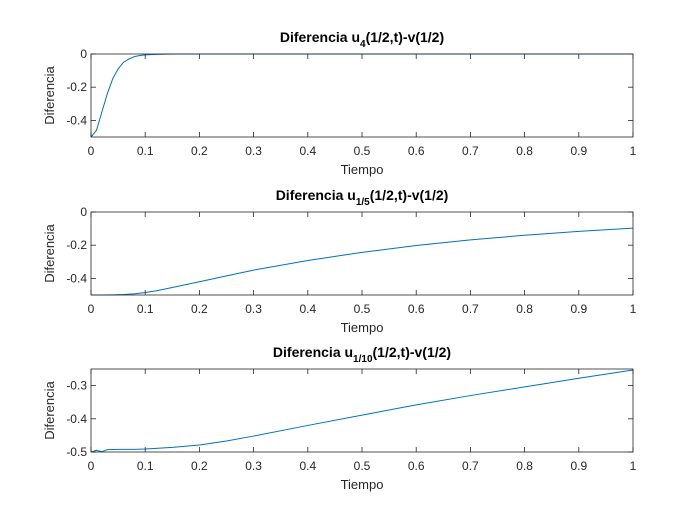 Image resolution: width=700 pixels, height=525 pixels. I want to click on chart-title: Diferencia u1/10(1/2,t)-v(1/2), so click(362, 354).